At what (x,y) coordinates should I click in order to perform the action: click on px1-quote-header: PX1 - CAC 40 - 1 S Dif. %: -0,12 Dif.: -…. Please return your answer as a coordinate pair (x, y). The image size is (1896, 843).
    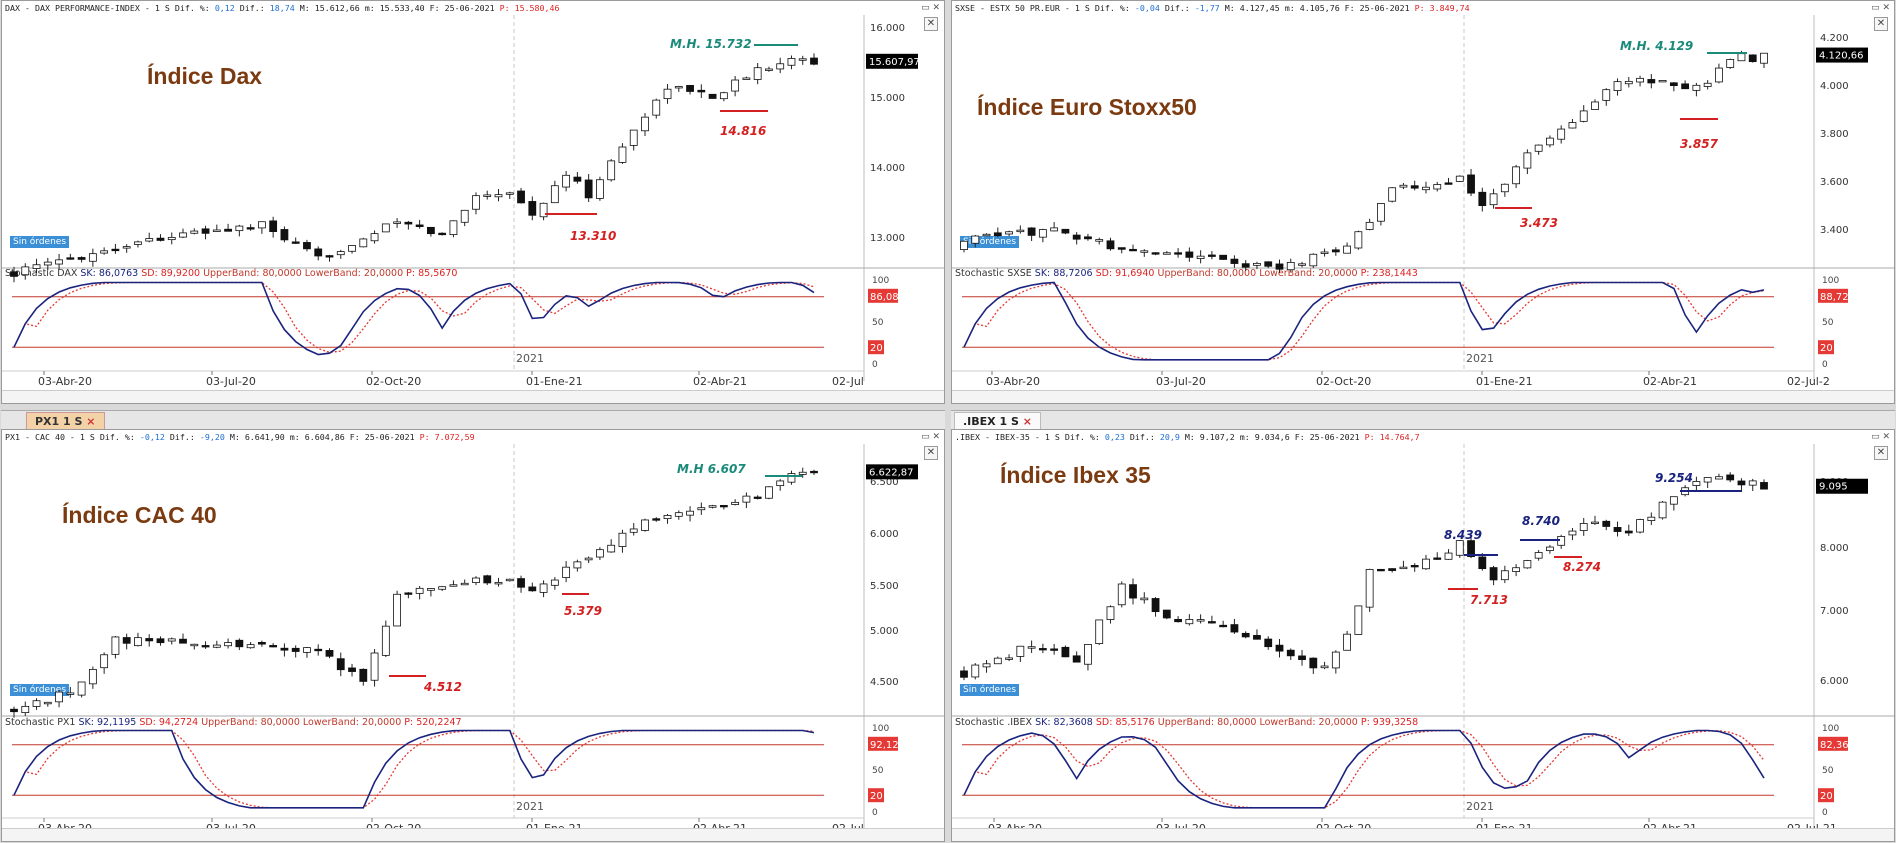
    Looking at the image, I should click on (240, 437).